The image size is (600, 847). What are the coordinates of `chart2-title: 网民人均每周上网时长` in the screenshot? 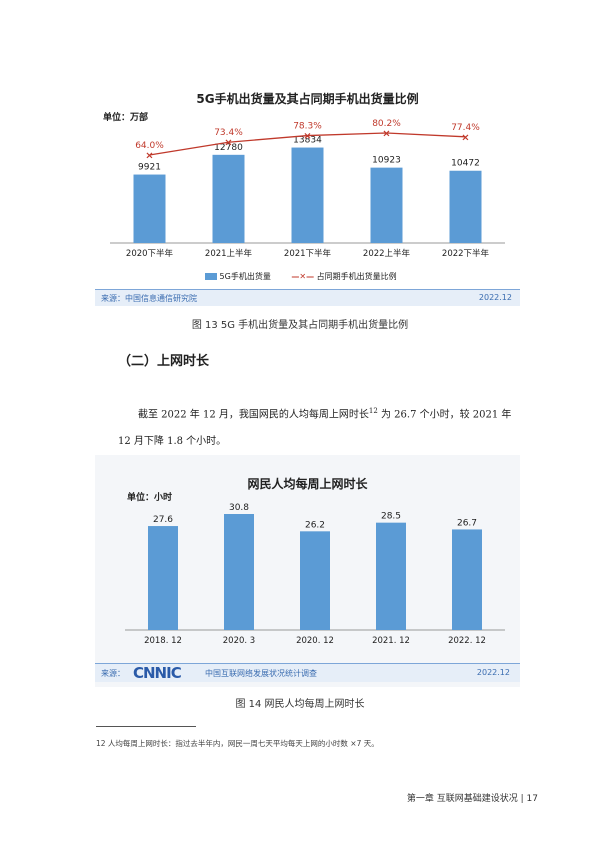 It's located at (307, 484).